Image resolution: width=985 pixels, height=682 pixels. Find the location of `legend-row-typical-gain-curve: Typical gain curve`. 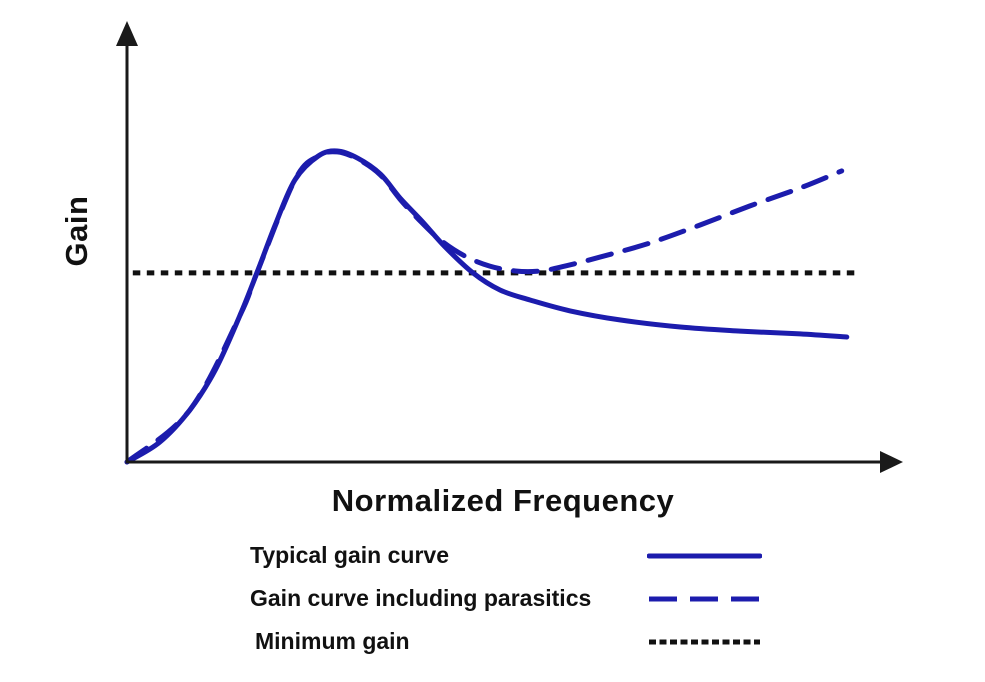

legend-row-typical-gain-curve: Typical gain curve is located at coordinates (530, 555).